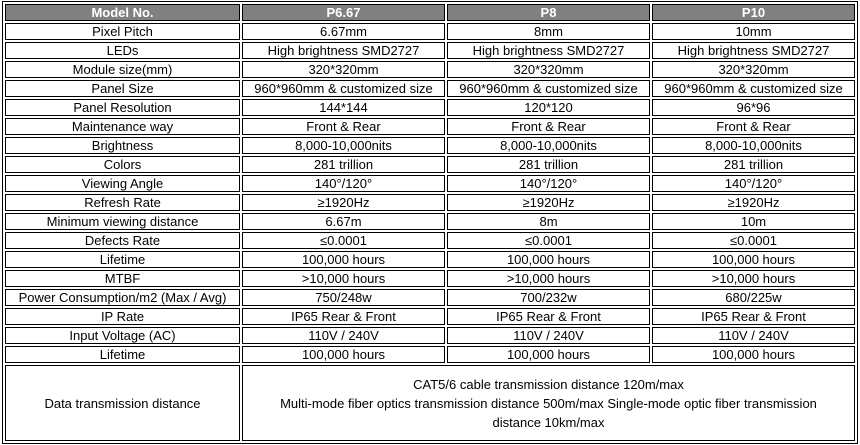  I want to click on header-p8: P8, so click(548, 12).